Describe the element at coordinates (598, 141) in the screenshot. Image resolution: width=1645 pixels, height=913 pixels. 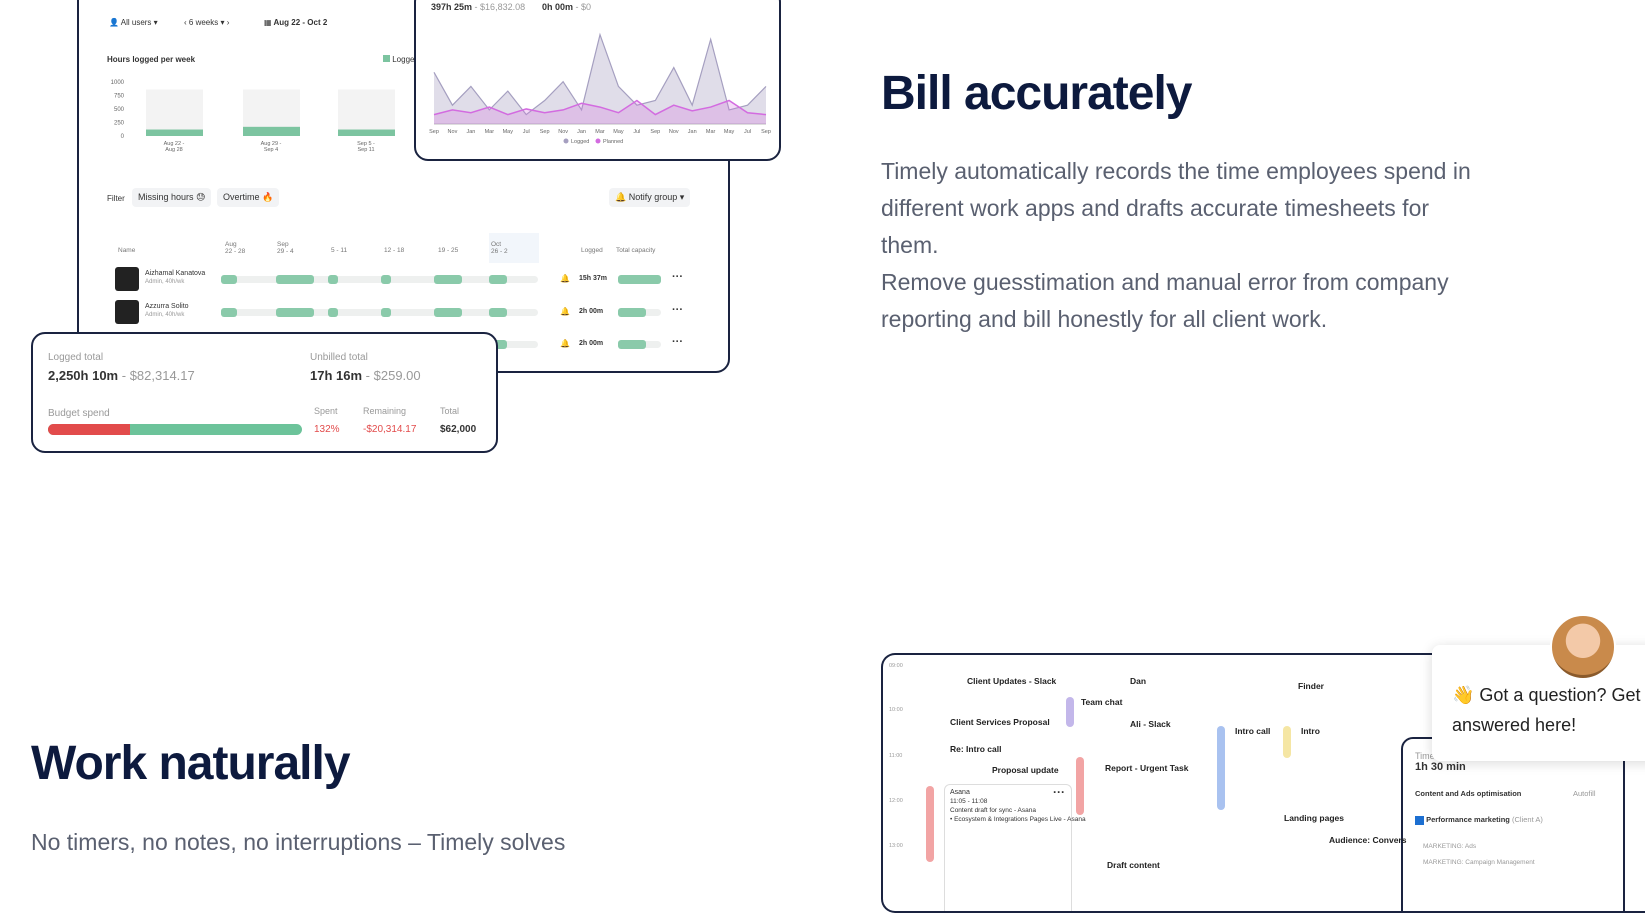
I see `legend-dot` at that location.